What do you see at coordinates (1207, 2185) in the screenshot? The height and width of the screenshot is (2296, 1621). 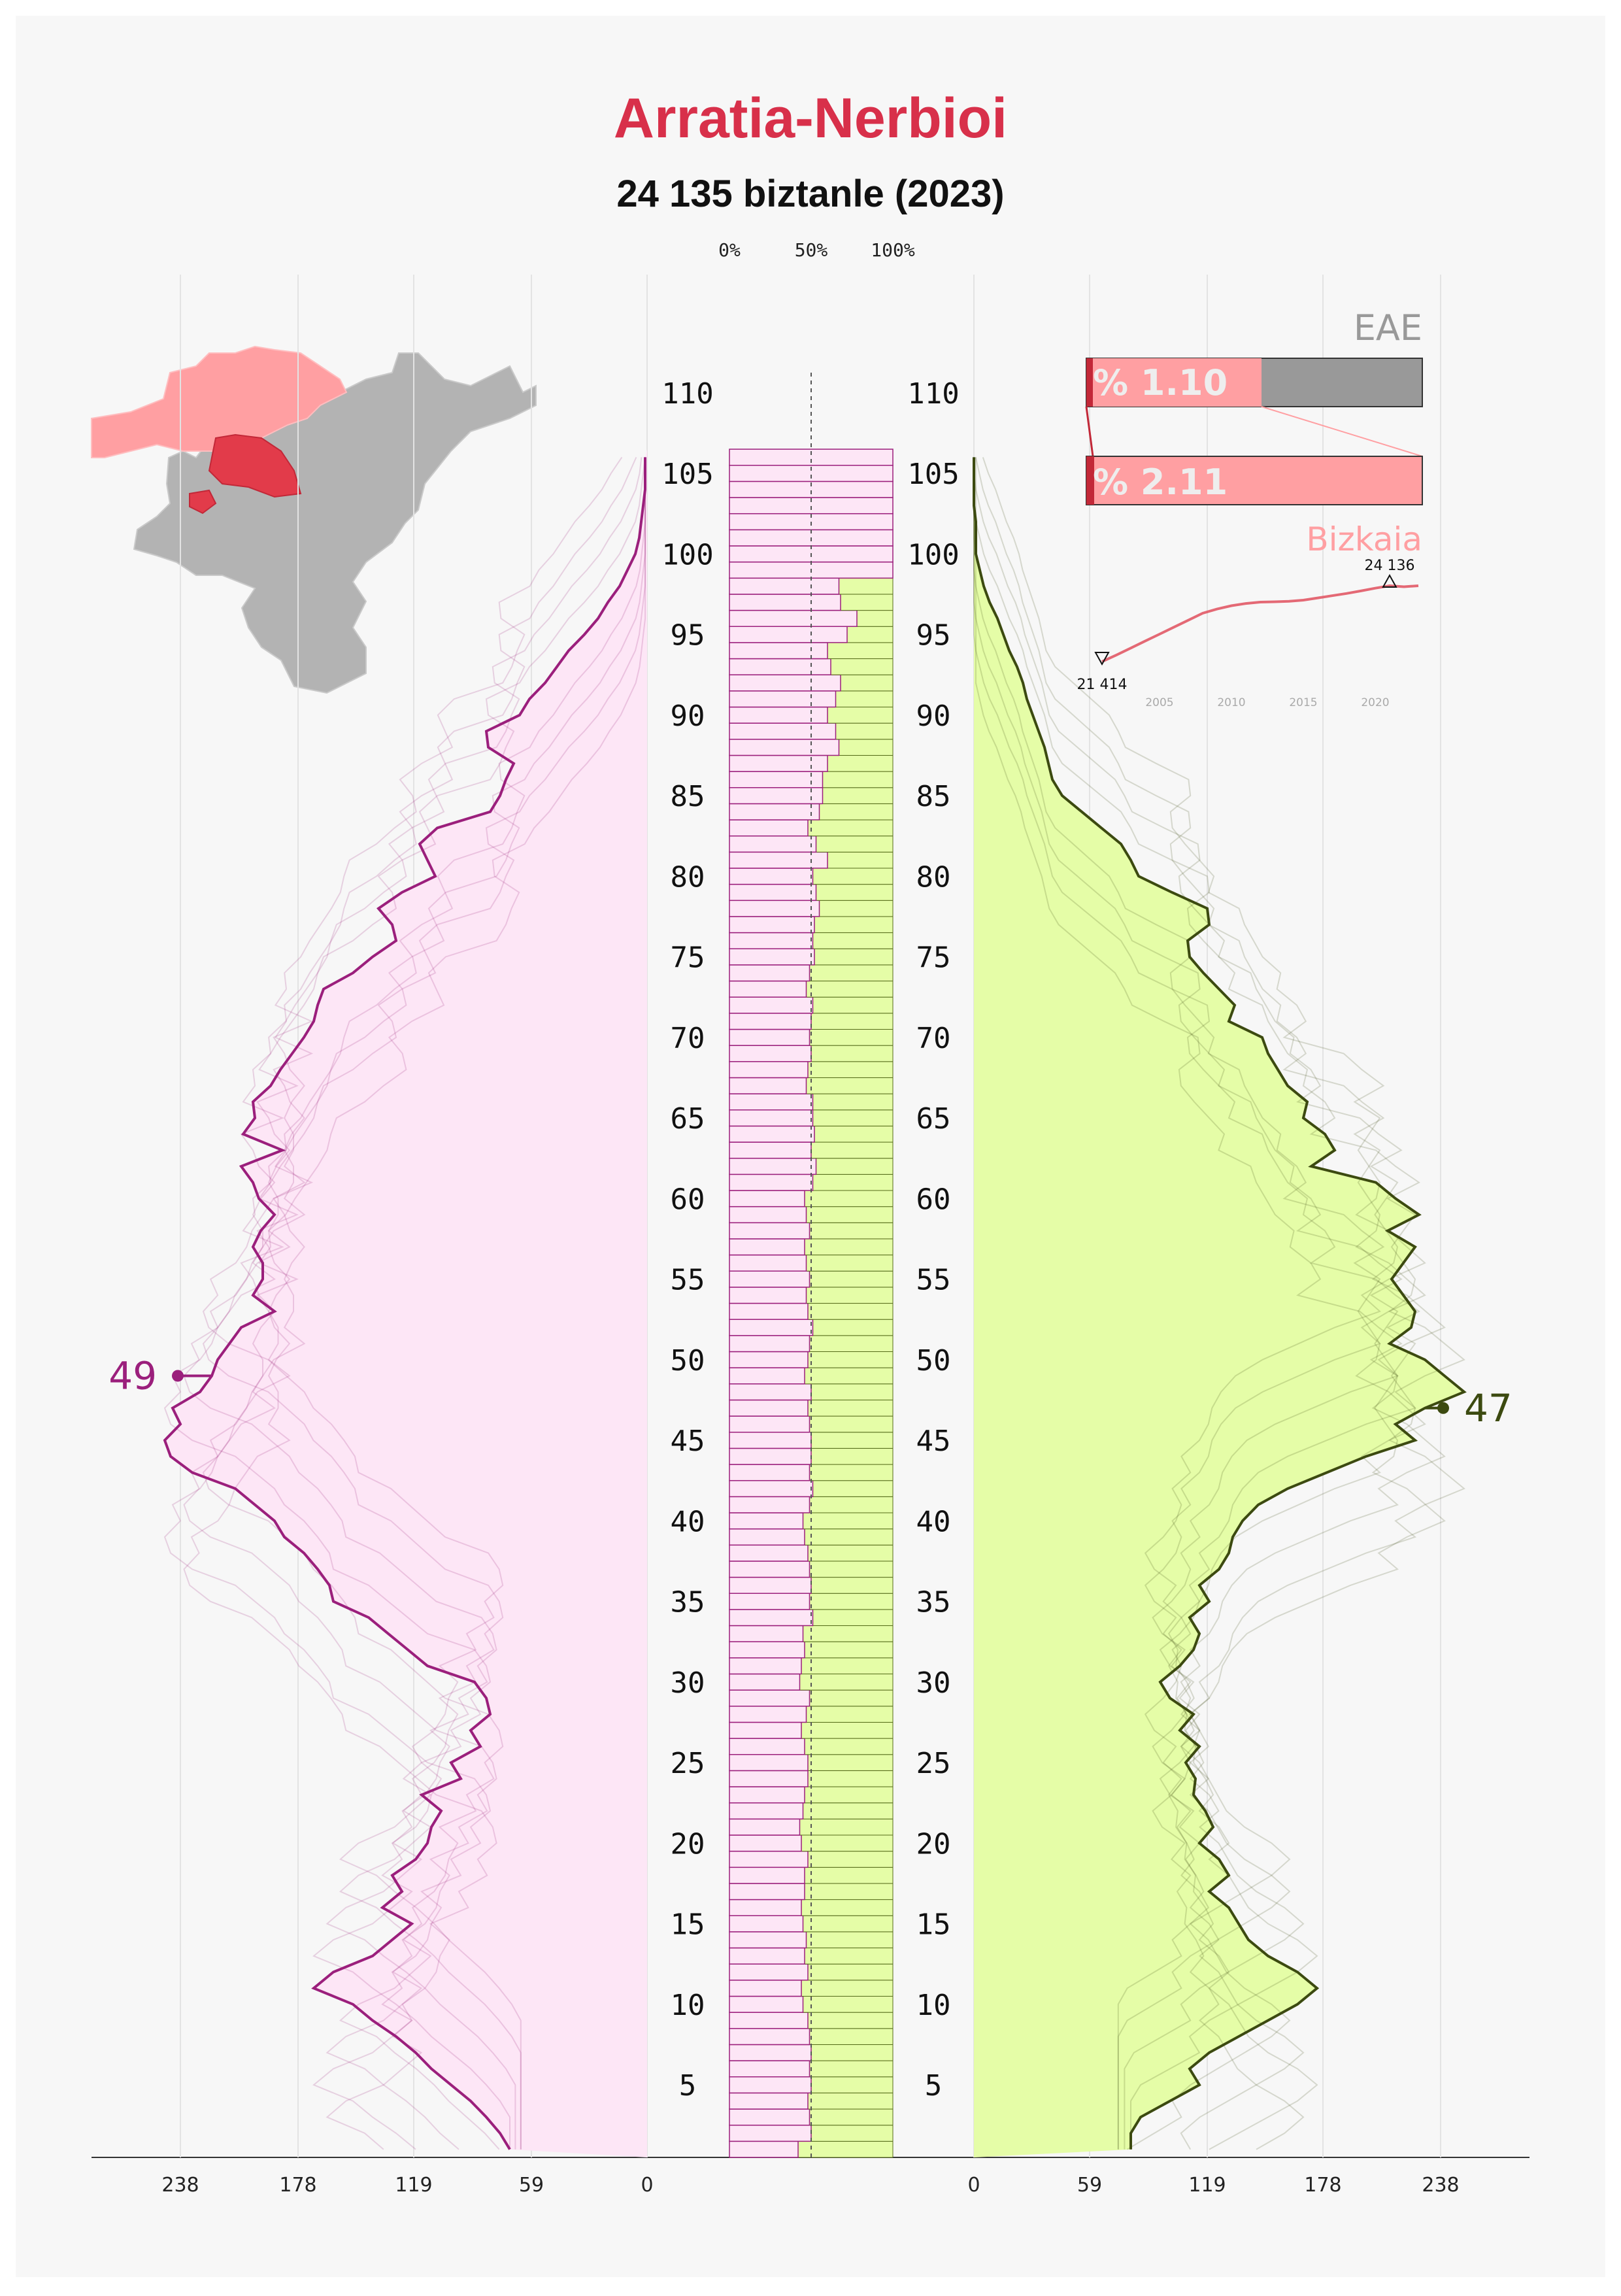 I see `x-tick-label-right: 119` at bounding box center [1207, 2185].